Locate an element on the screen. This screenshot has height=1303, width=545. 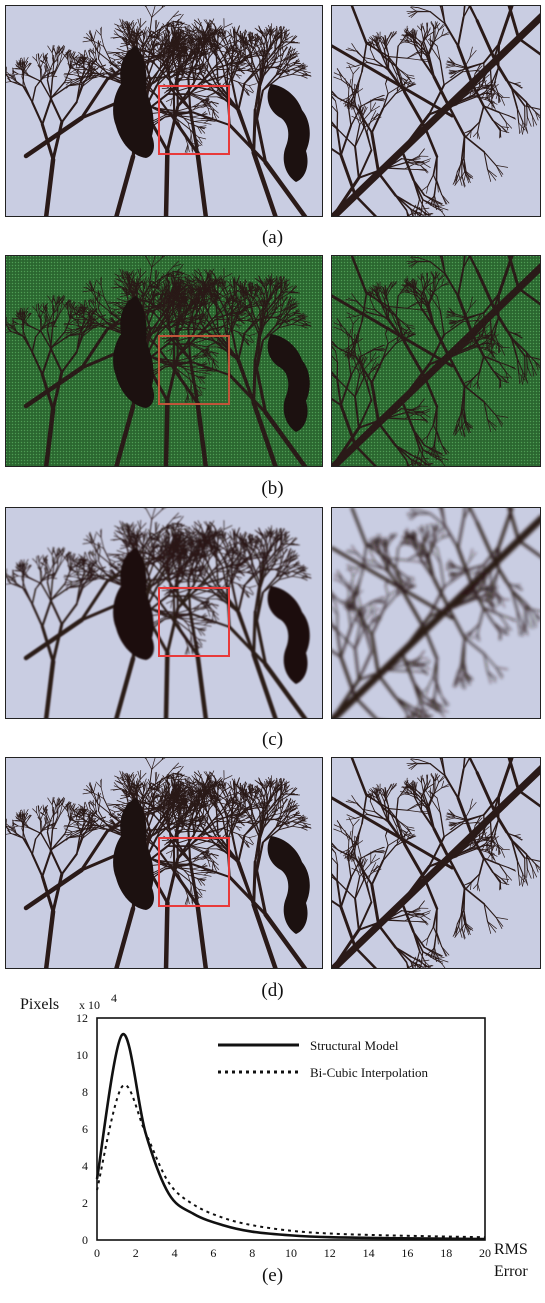
y-tick-label: 6 is located at coordinates (85, 1129).